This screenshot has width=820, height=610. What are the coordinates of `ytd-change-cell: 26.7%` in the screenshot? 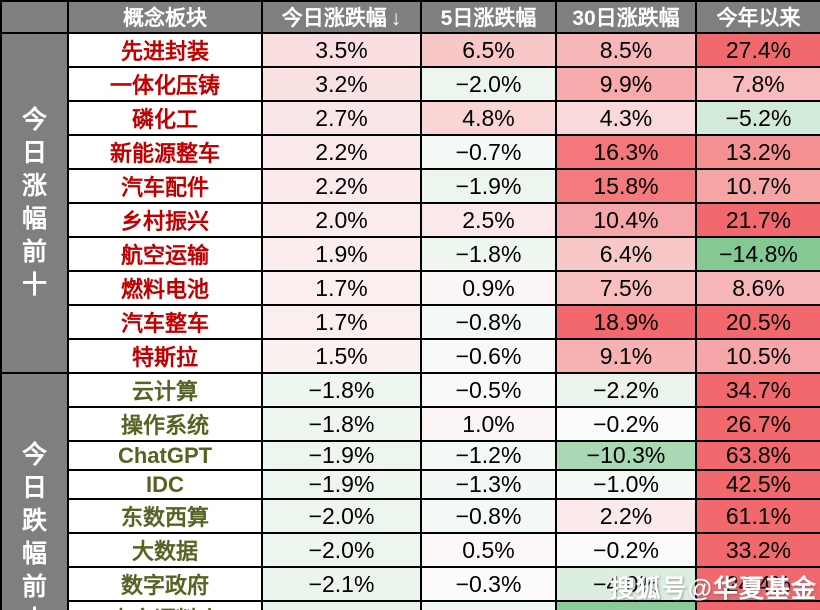 It's located at (757, 424).